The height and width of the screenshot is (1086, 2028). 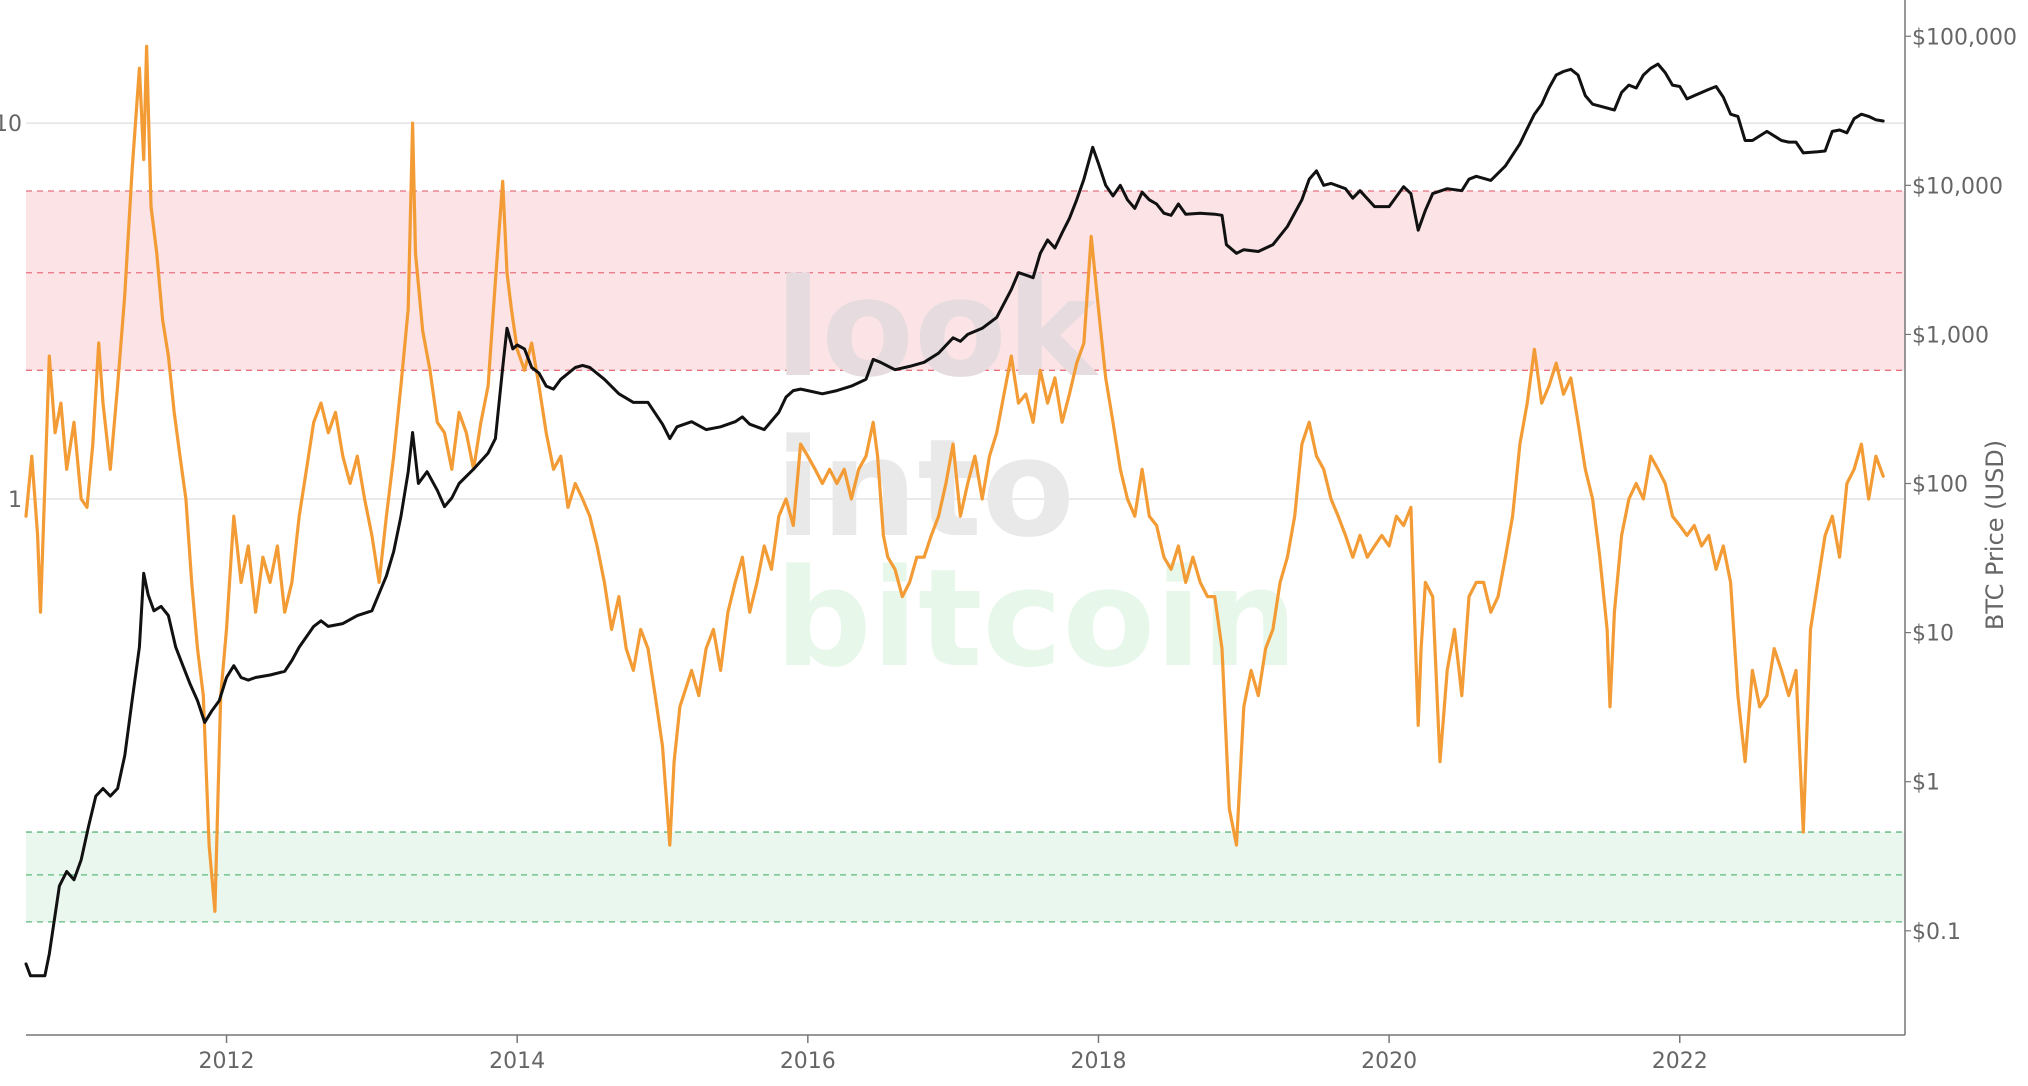 What do you see at coordinates (1098, 1061) in the screenshot?
I see `x-tick-label: 2018` at bounding box center [1098, 1061].